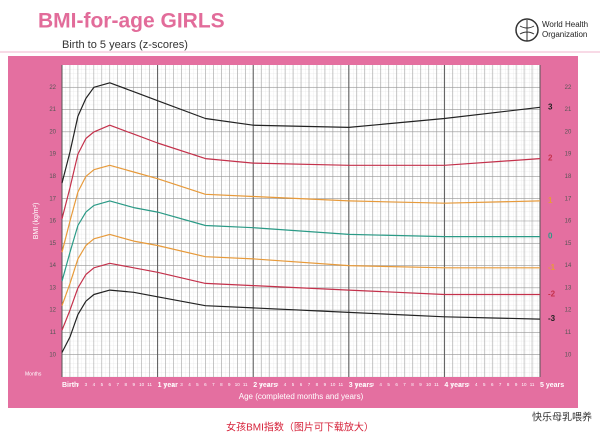 The image size is (600, 443). I want to click on x-year-label: 5 years, so click(552, 385).